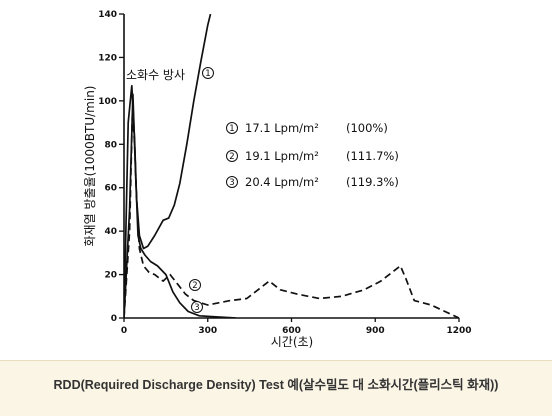 Image resolution: width=552 pixels, height=416 pixels. I want to click on legend-series-name: 20.4 Lpm/m², so click(282, 182).